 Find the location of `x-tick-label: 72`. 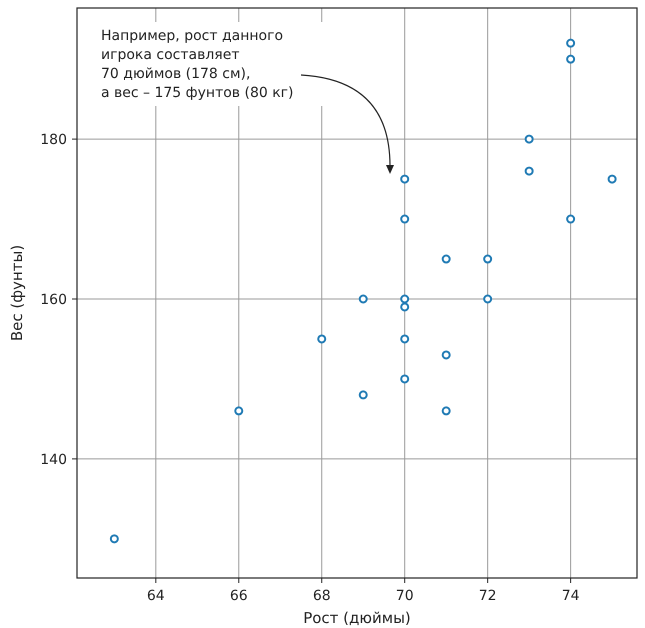

x-tick-label: 72 is located at coordinates (487, 596).